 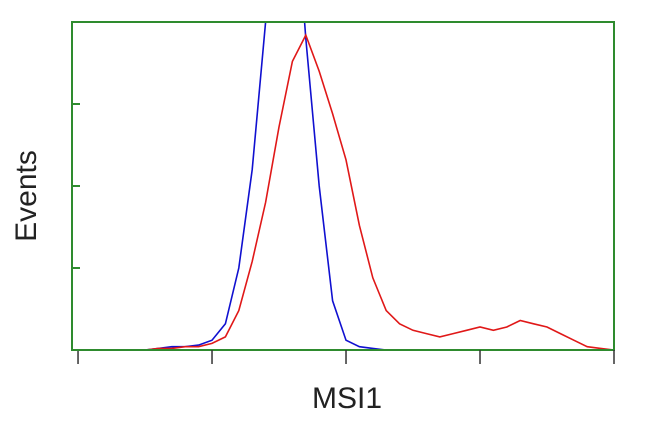 What do you see at coordinates (26, 196) in the screenshot?
I see `y-axis-label: Events` at bounding box center [26, 196].